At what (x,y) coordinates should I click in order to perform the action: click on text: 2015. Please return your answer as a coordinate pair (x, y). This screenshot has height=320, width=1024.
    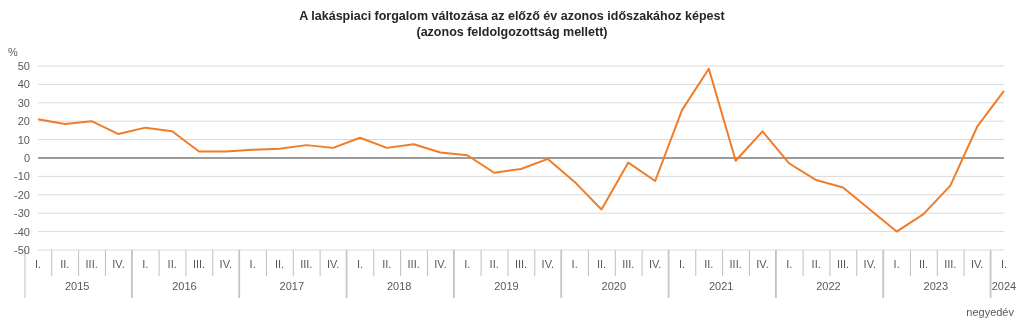
    Looking at the image, I should click on (77, 286).